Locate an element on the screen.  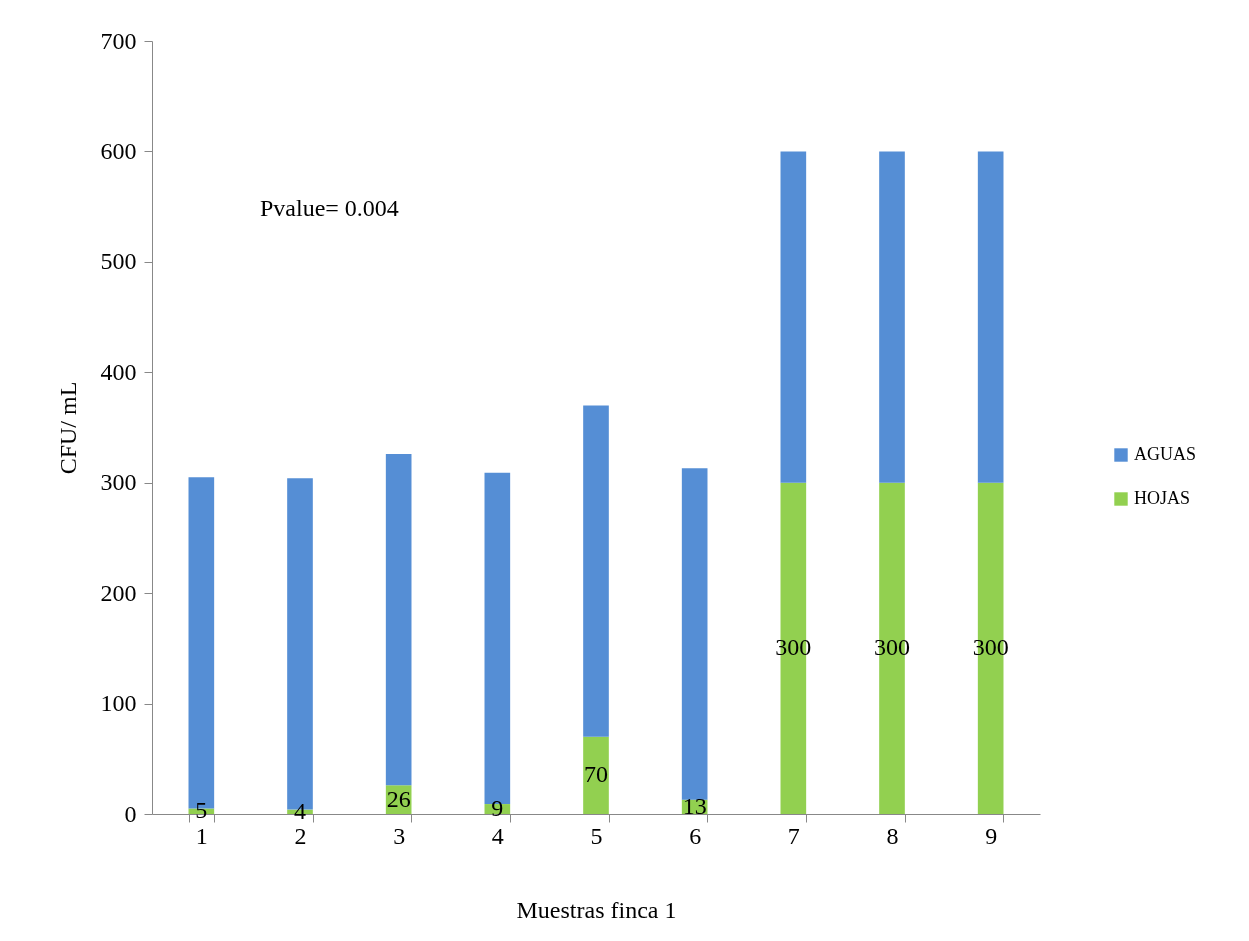
data-label: 70 is located at coordinates (596, 774).